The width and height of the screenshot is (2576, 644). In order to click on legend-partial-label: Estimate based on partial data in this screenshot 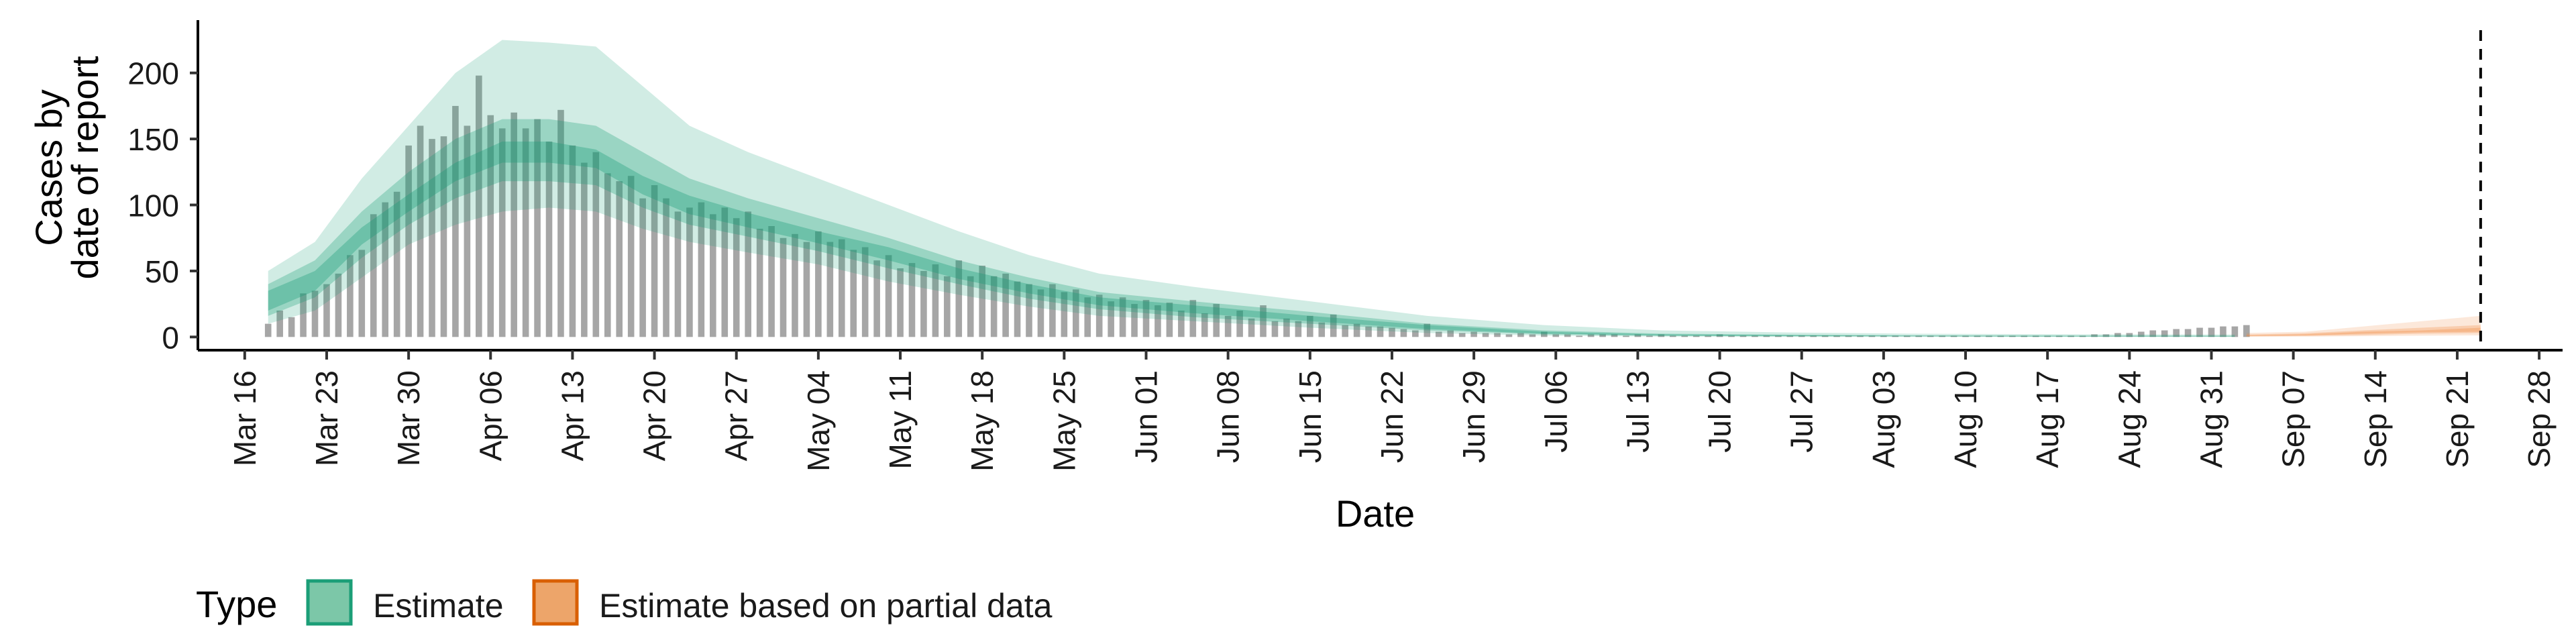, I will do `click(826, 606)`.